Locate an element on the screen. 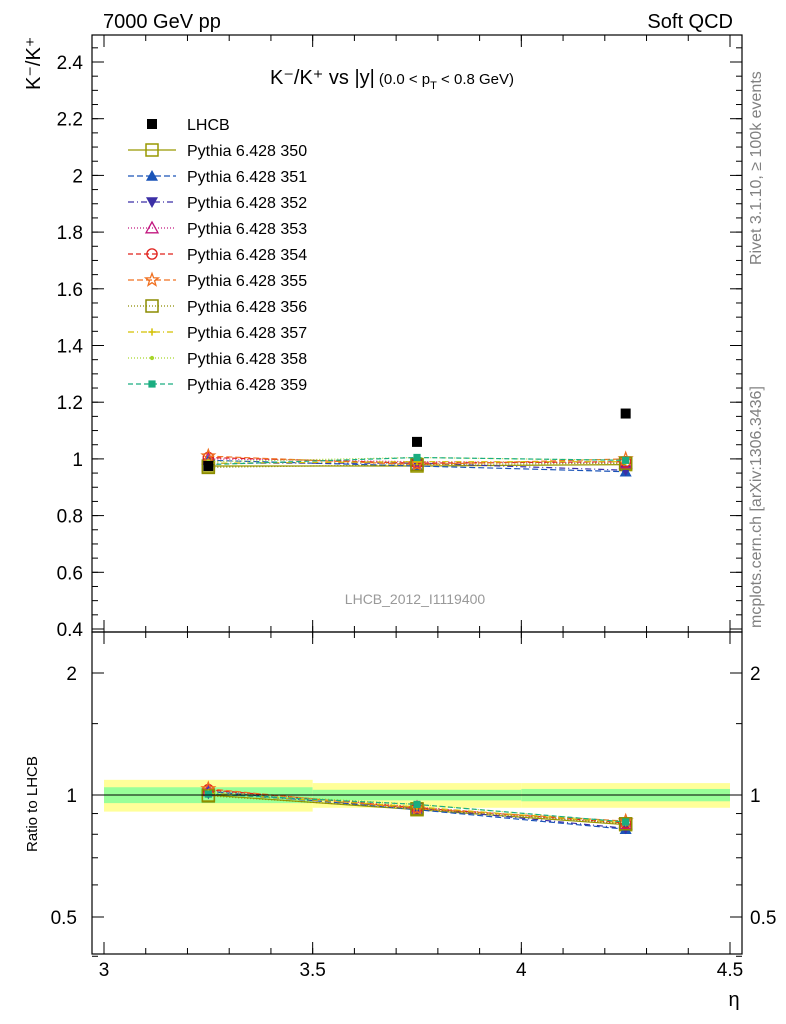 This screenshot has height=1024, width=786. ratio-tick-label: 1 is located at coordinates (71, 796).